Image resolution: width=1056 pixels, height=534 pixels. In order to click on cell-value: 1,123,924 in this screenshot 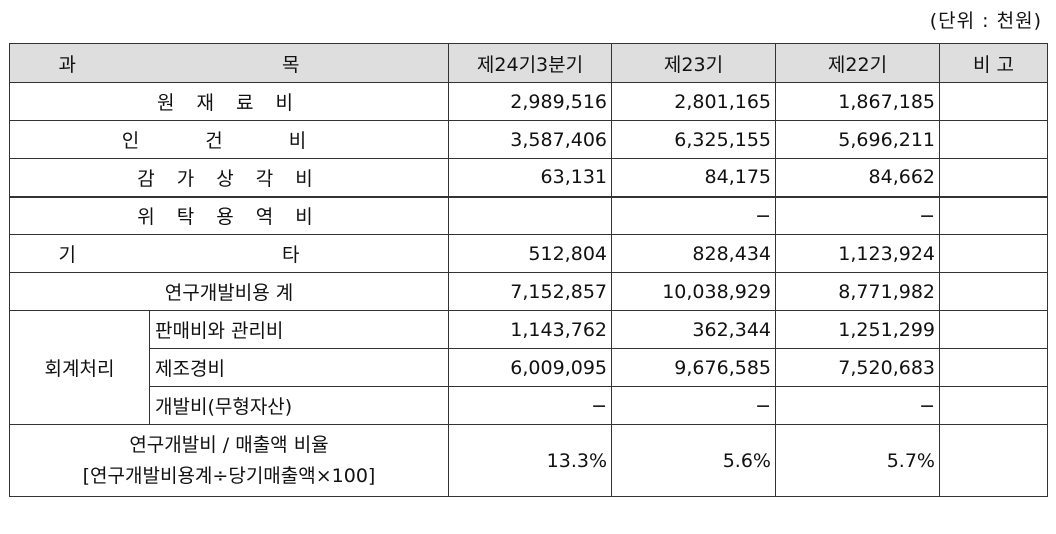, I will do `click(857, 253)`.